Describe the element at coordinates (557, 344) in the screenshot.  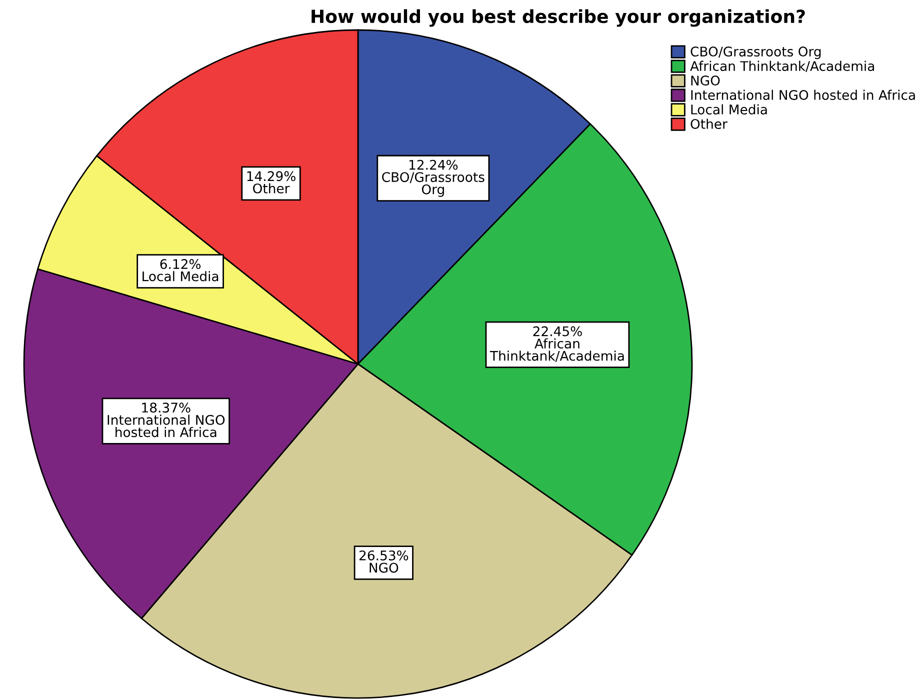
I see `data-label: 22.45% African Thinktank/Academia` at that location.